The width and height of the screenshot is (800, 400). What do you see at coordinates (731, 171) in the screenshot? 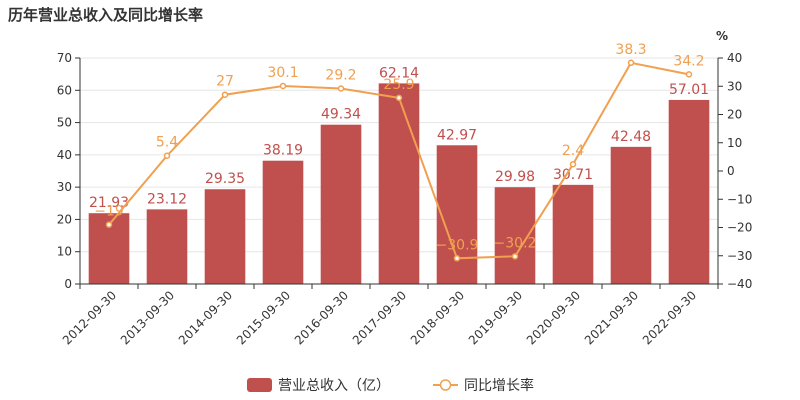
I see `right-tick-label: 0` at bounding box center [731, 171].